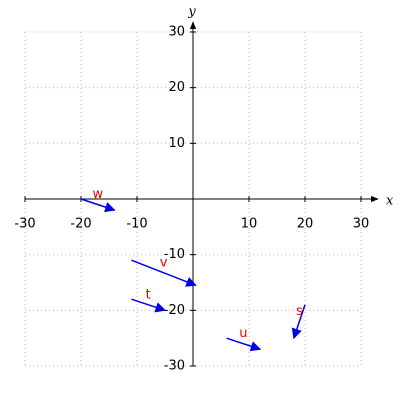 The image size is (400, 404). What do you see at coordinates (390, 201) in the screenshot?
I see `x-axis-label: x` at bounding box center [390, 201].